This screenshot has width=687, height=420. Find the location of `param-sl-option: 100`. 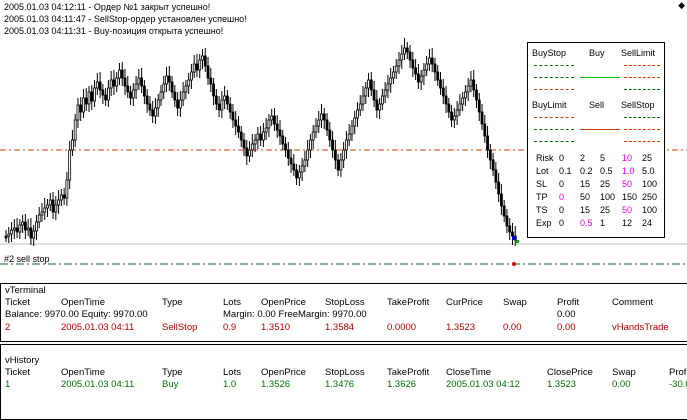

param-sl-option: 100 is located at coordinates (650, 184).